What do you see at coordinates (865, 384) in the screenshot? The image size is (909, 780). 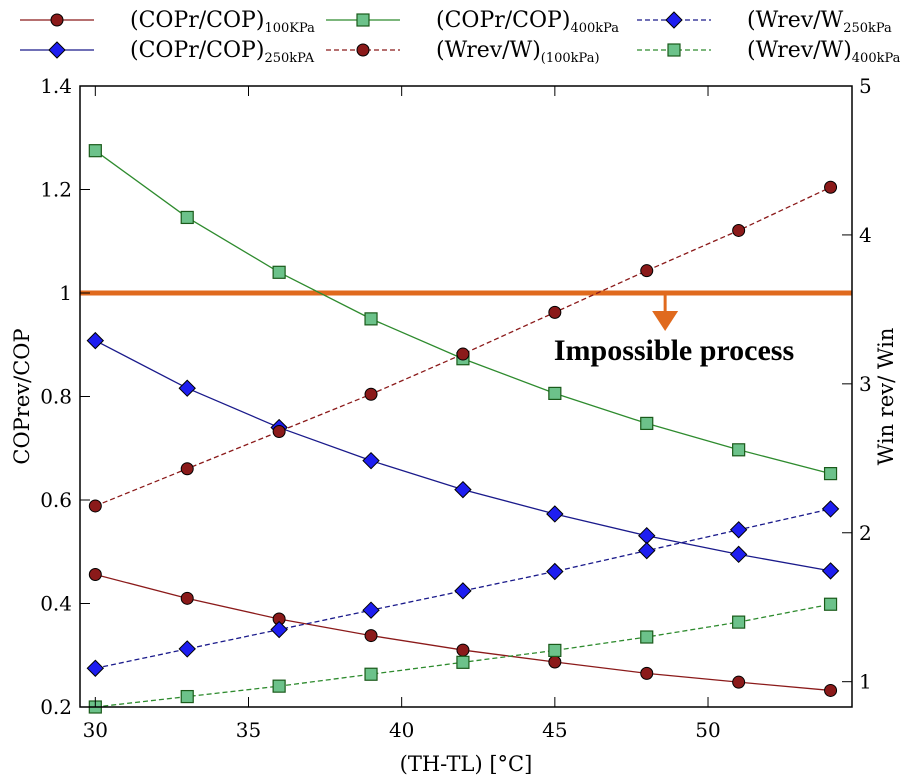 I see `y2-tick-label: 3` at bounding box center [865, 384].